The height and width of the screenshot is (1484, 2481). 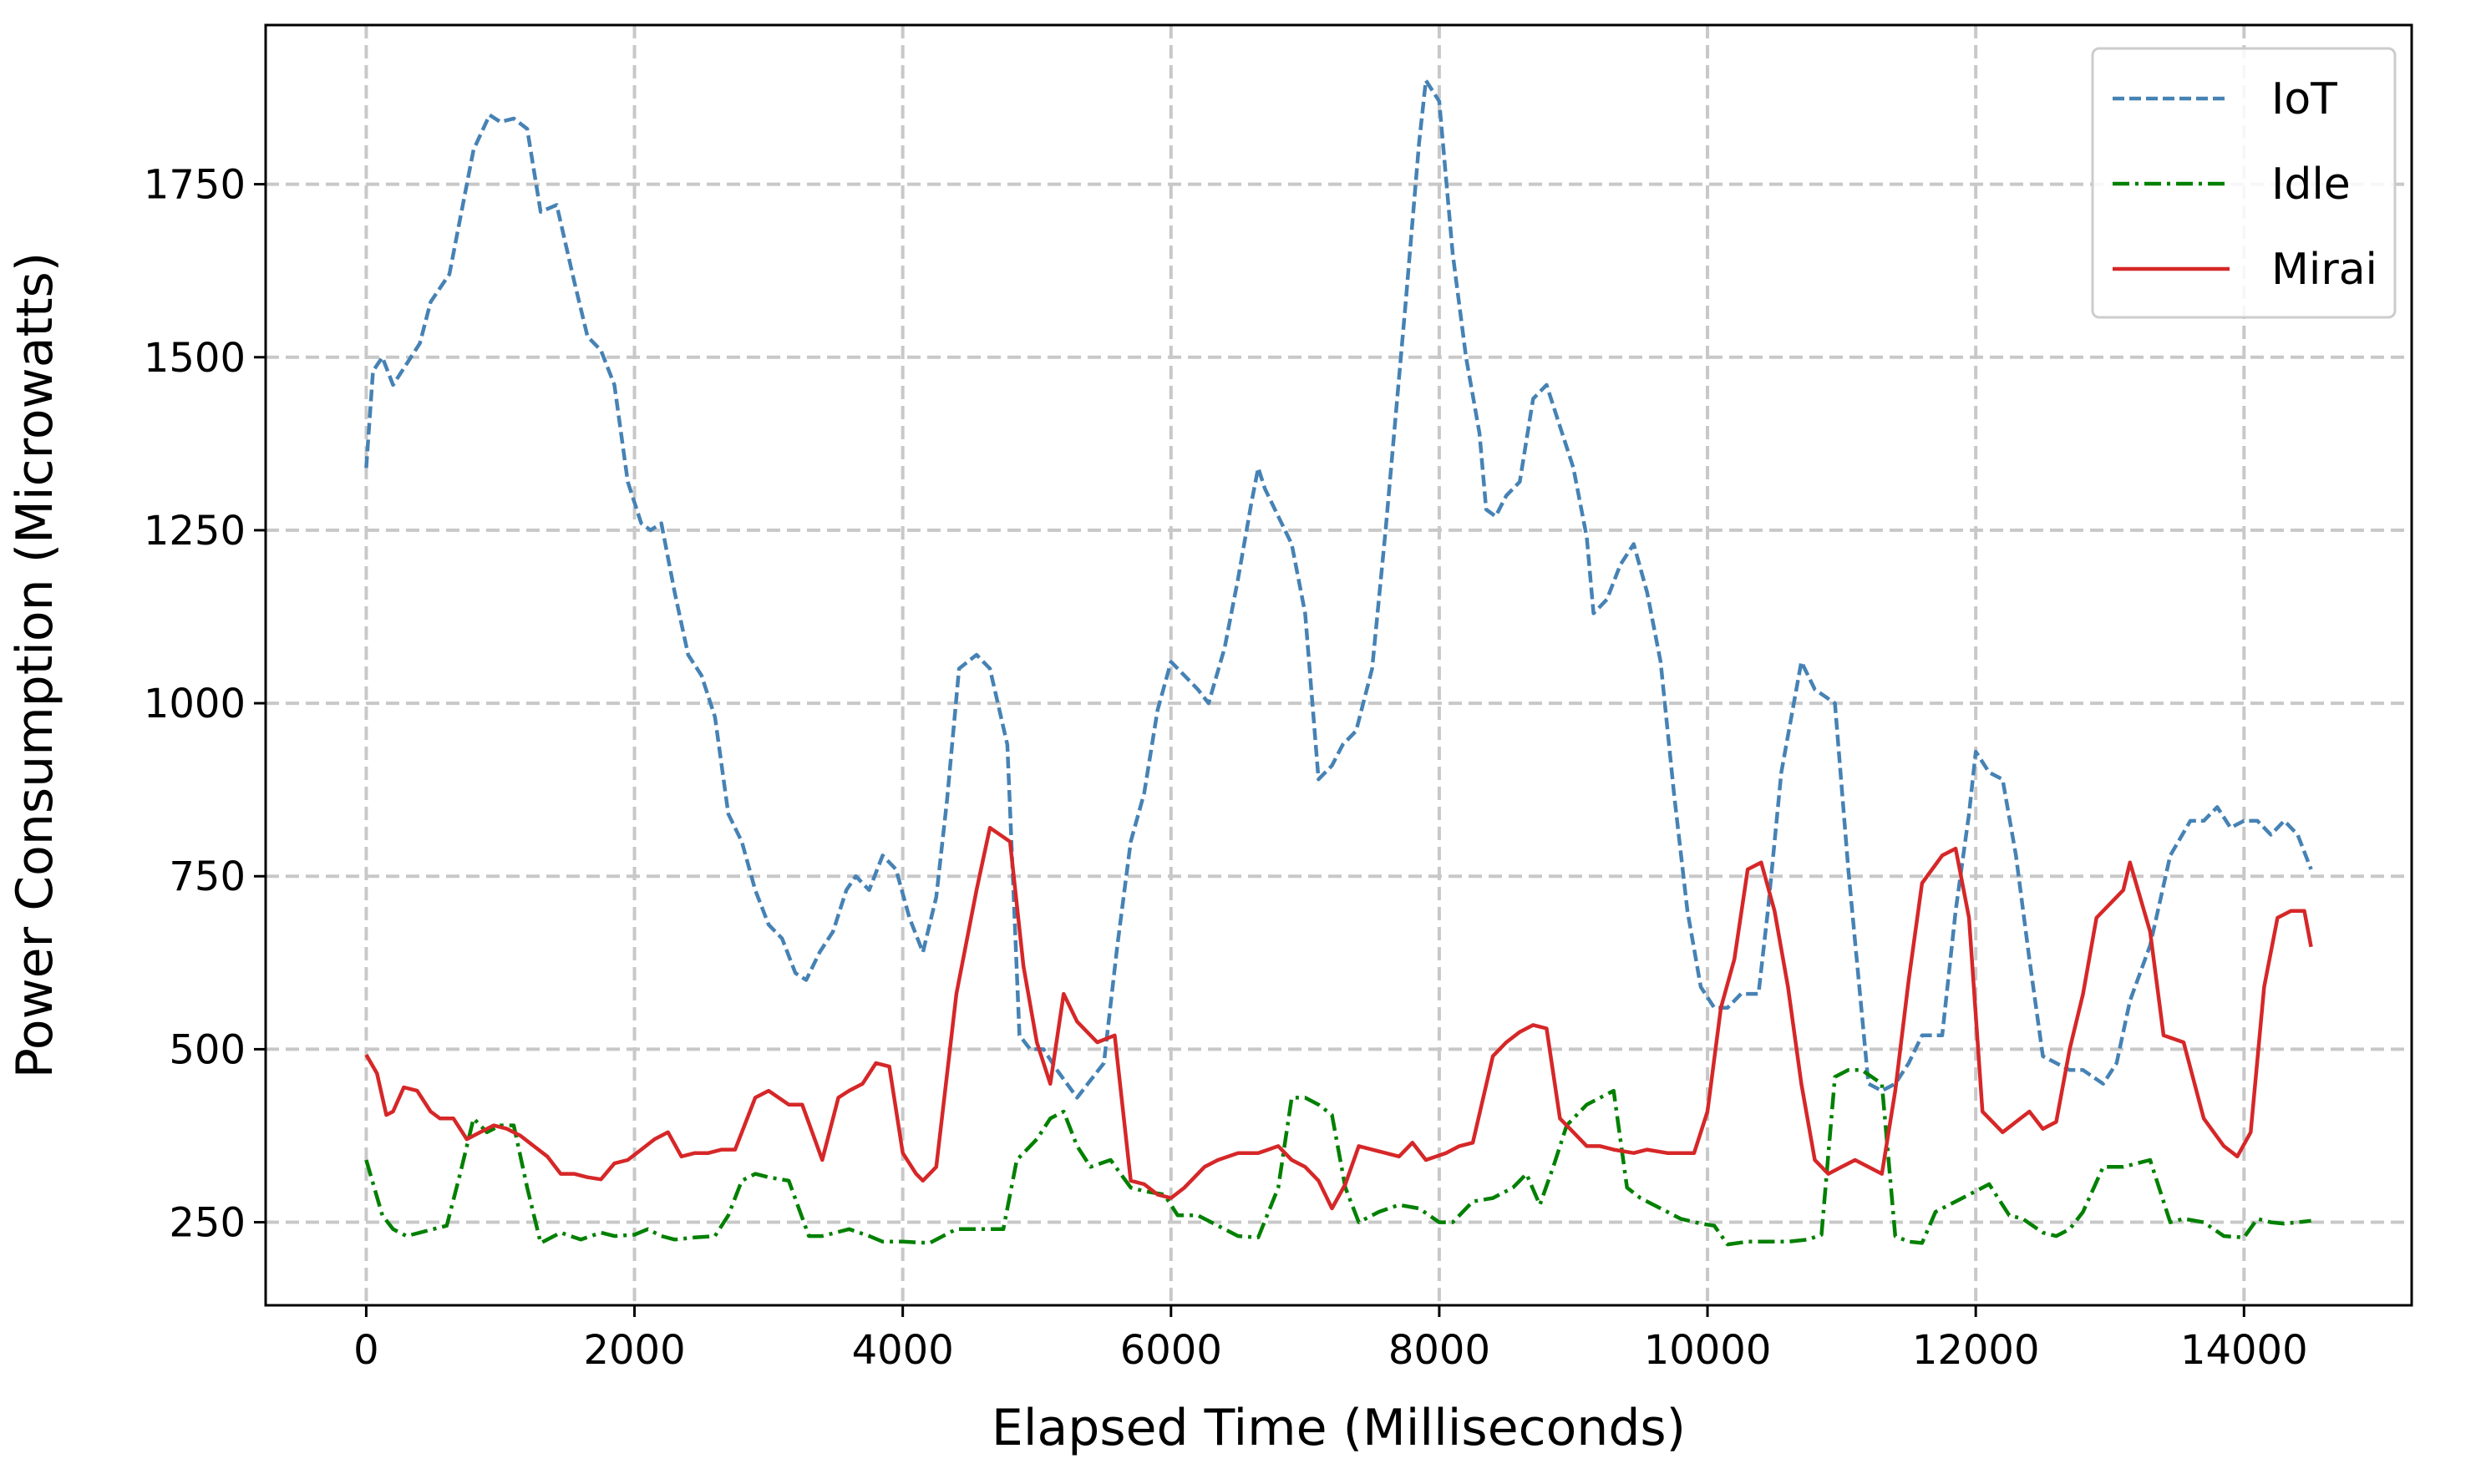 What do you see at coordinates (207, 1049) in the screenshot?
I see `y-tick-label: 500` at bounding box center [207, 1049].